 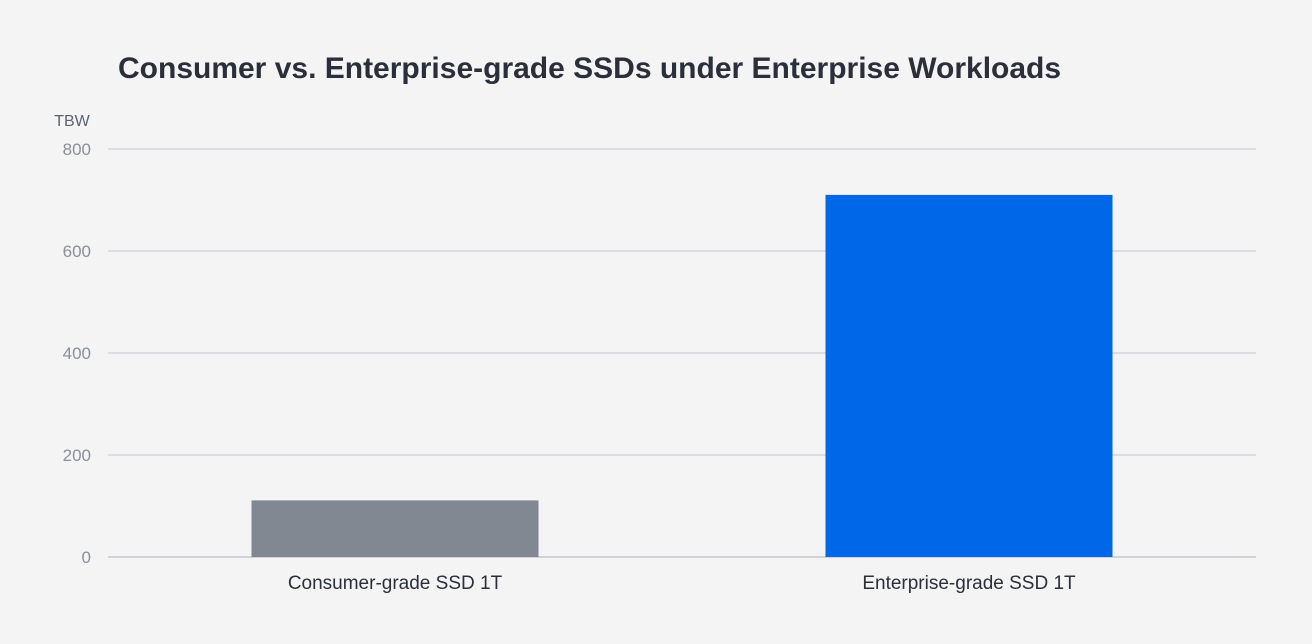 I want to click on x-category-label: Enterprise-grade SSD 1T, so click(x=969, y=583).